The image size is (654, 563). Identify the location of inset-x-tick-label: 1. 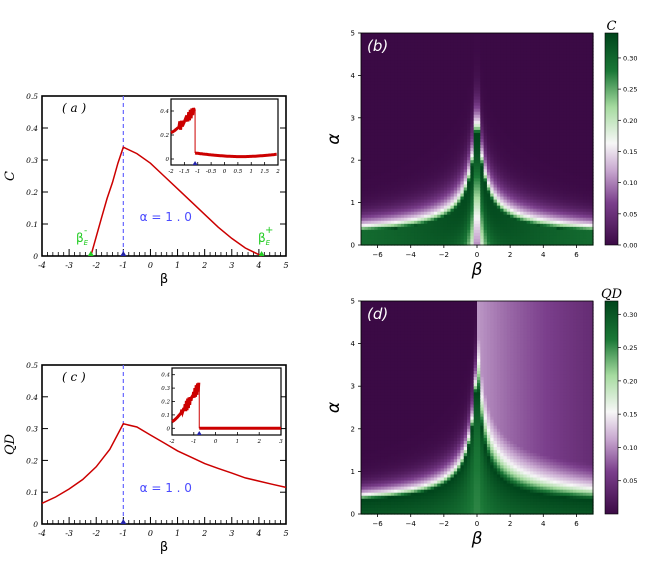
(252, 172).